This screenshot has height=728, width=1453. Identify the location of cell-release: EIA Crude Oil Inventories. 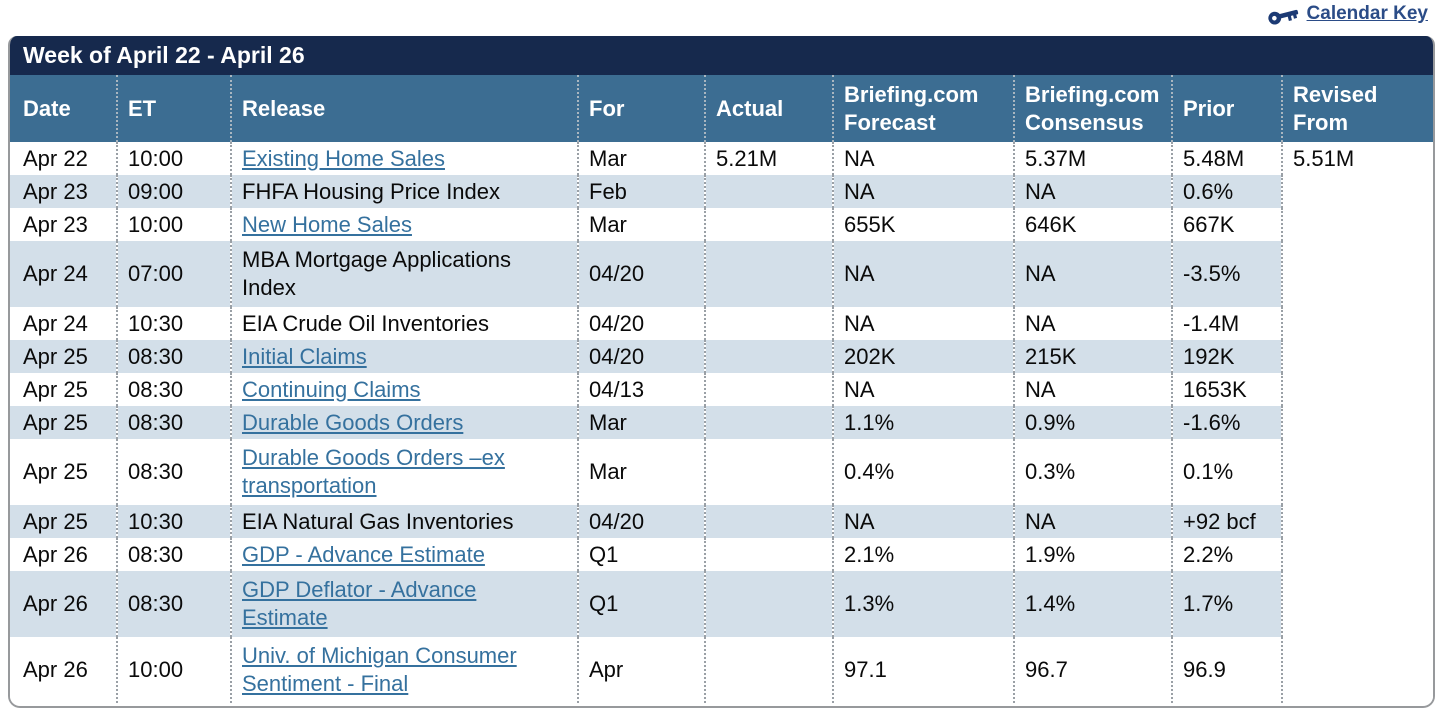
(404, 323).